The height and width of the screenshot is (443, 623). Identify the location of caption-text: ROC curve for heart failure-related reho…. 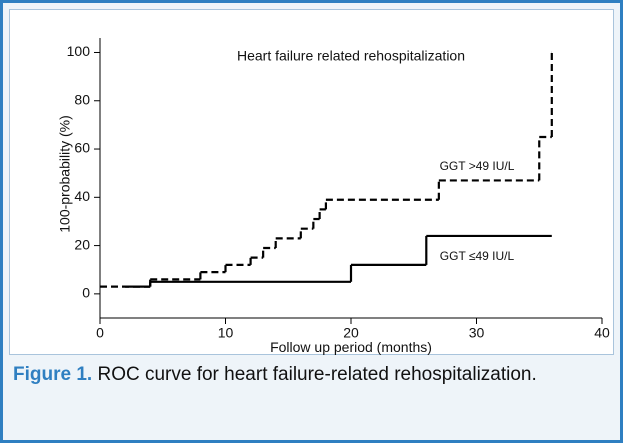
(317, 374).